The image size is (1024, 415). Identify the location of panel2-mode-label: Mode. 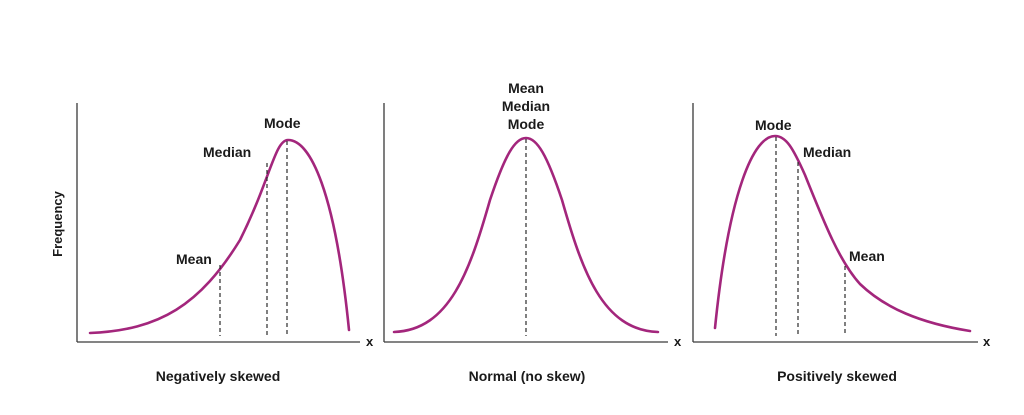
(526, 124).